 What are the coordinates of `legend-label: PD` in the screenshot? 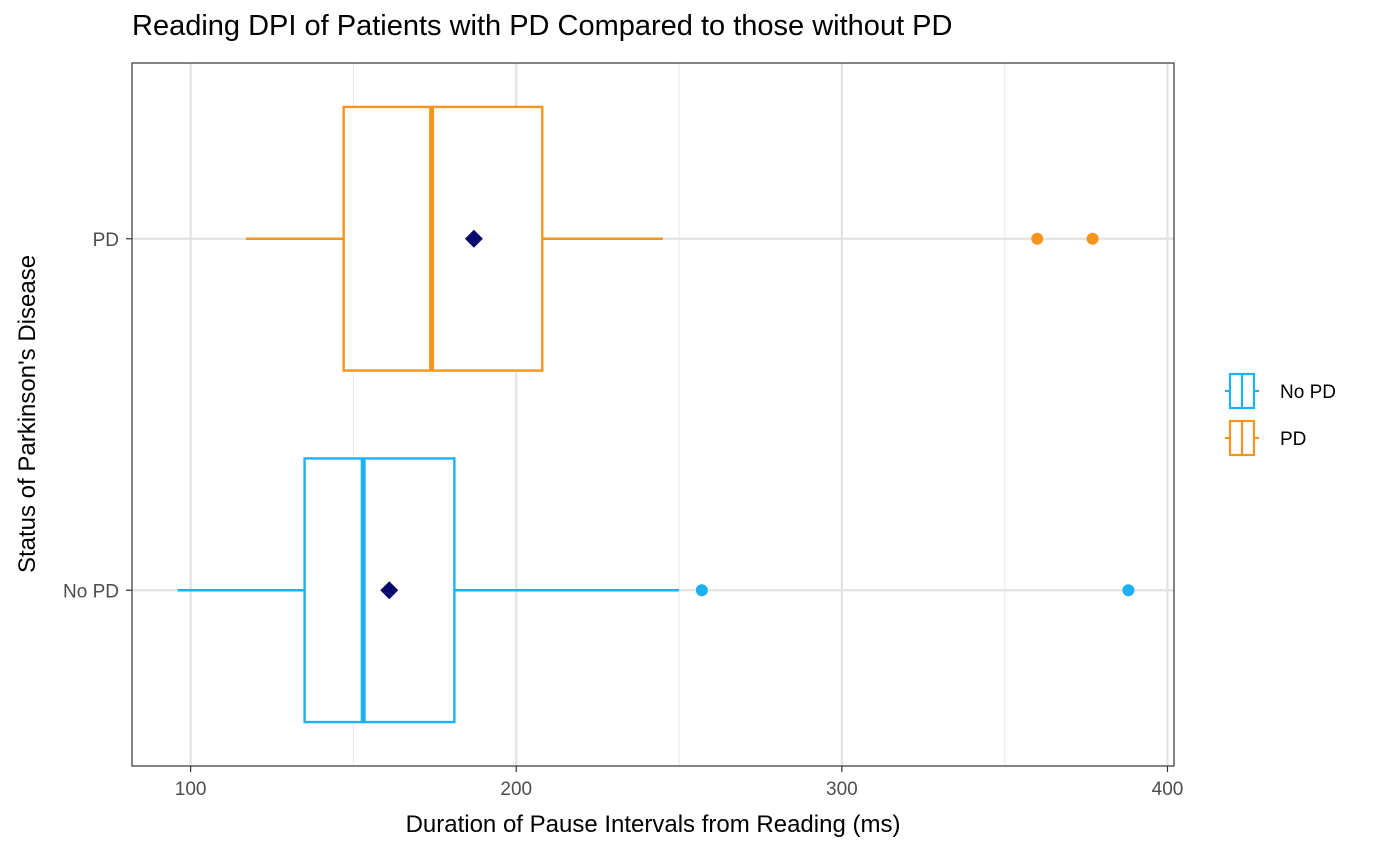 It's located at (1293, 439).